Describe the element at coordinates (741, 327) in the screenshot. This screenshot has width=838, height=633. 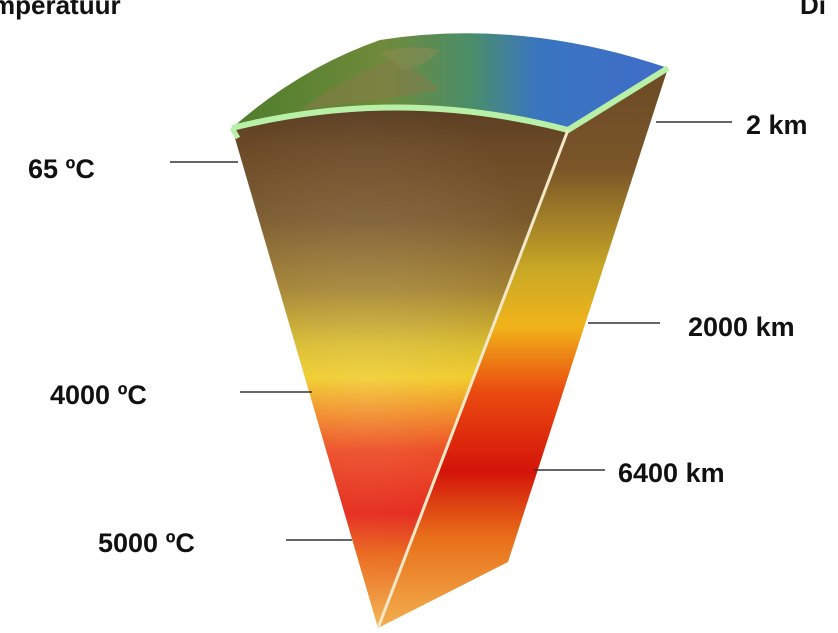
I see `depth-label-mantle: 2000 km` at that location.